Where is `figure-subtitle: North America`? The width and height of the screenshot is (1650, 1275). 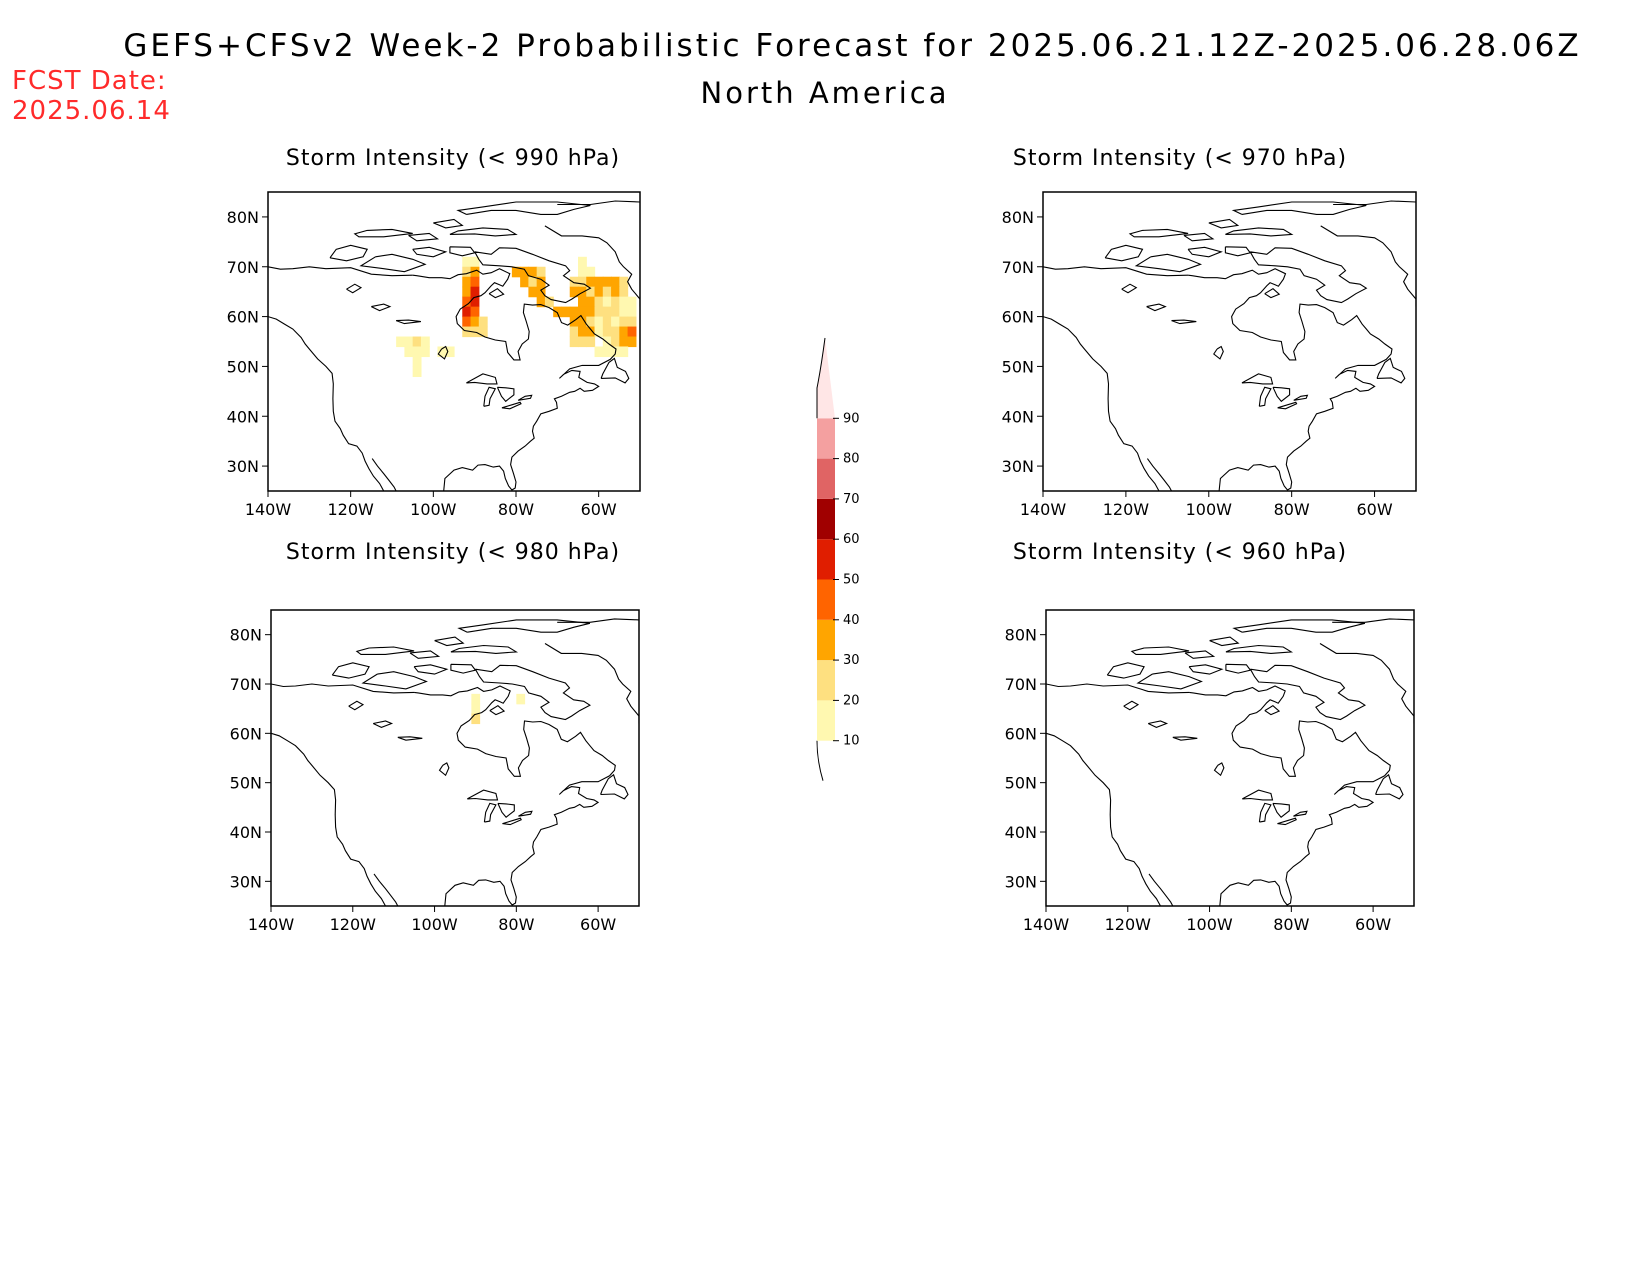 figure-subtitle: North America is located at coordinates (825, 93).